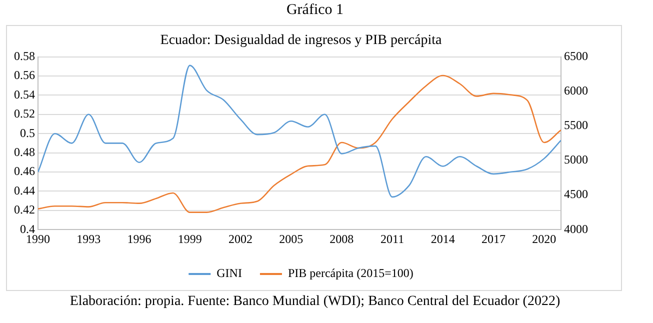 Image resolution: width=653 pixels, height=323 pixels. I want to click on y-tick-label: 0.52, so click(24, 113).